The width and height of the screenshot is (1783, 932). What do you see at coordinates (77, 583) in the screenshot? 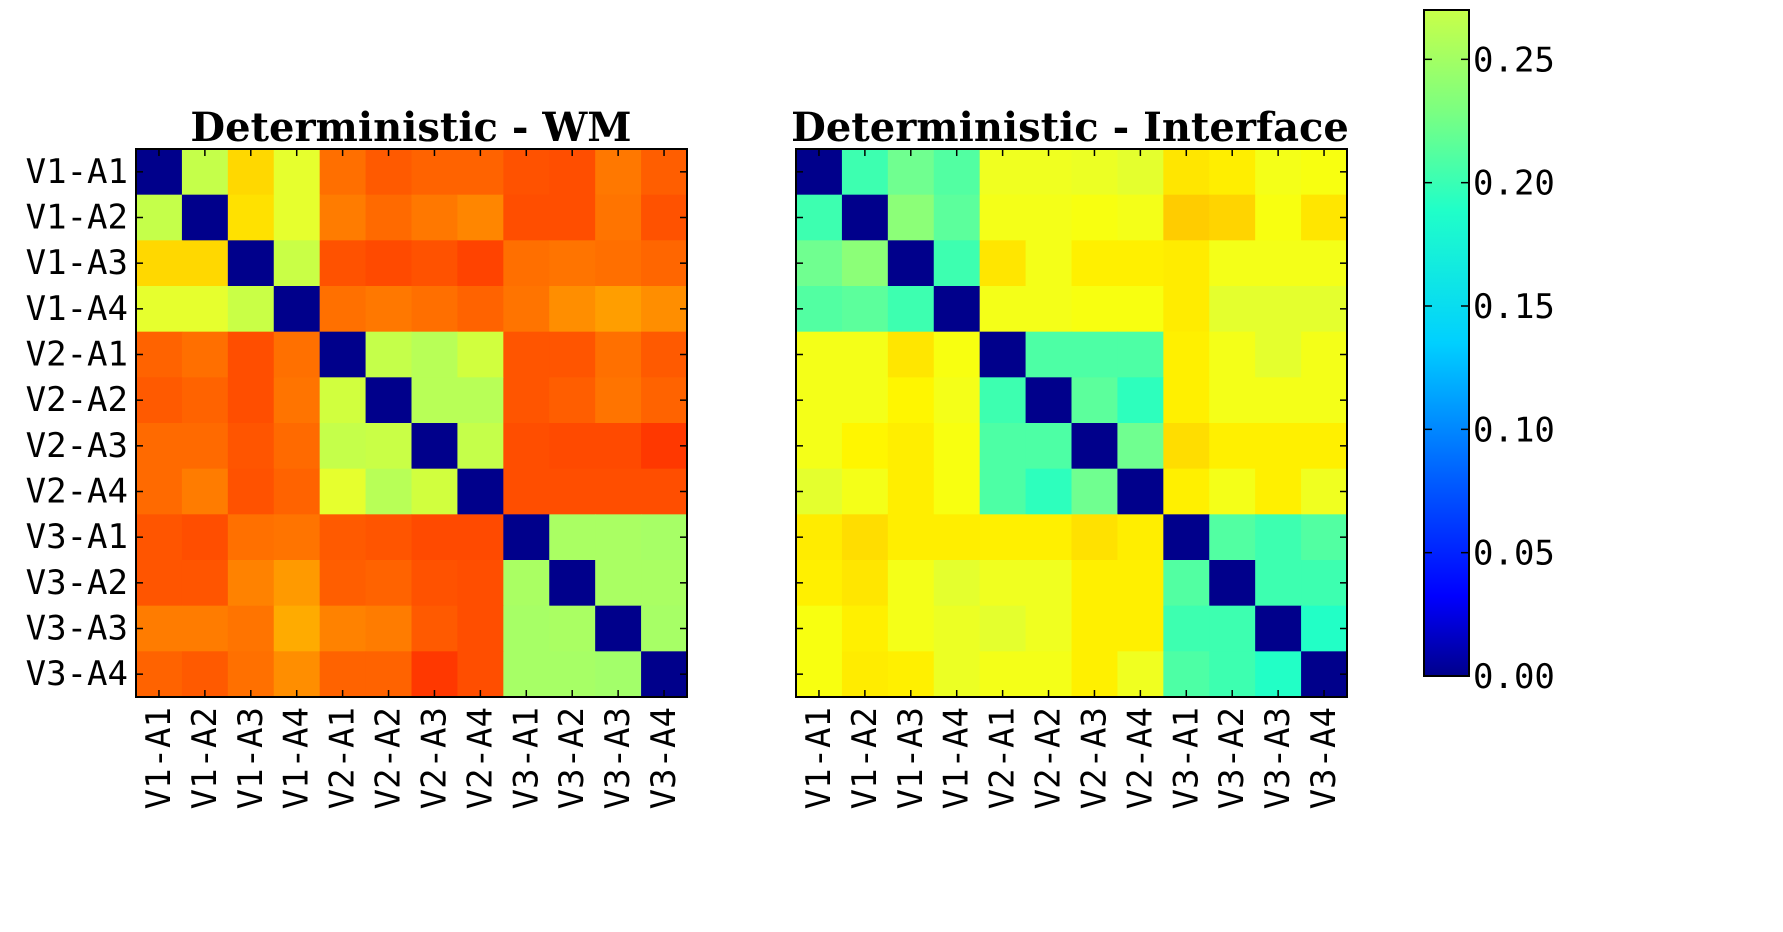
I see `y-tick-label: V3-A2` at bounding box center [77, 583].